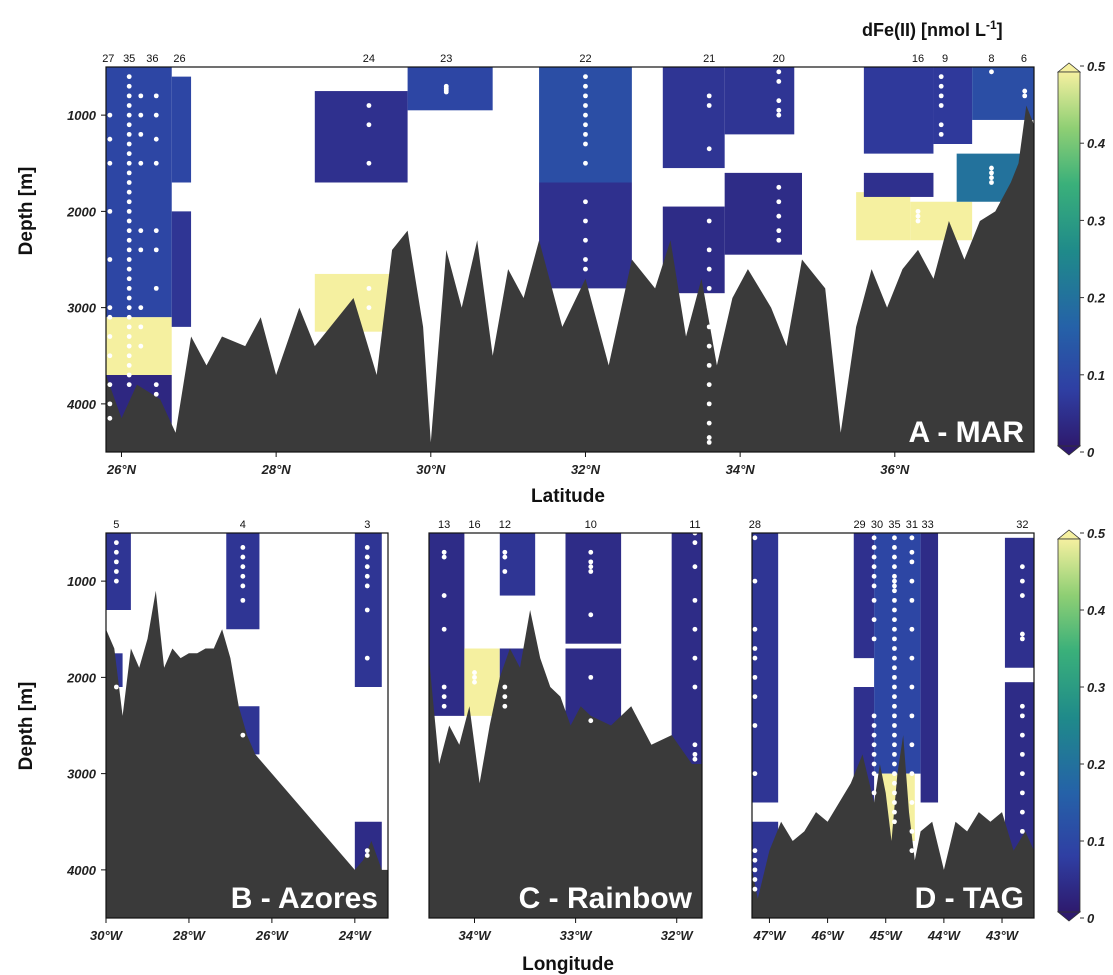 This screenshot has height=975, width=1113. I want to click on station-label: 32, so click(1022, 525).